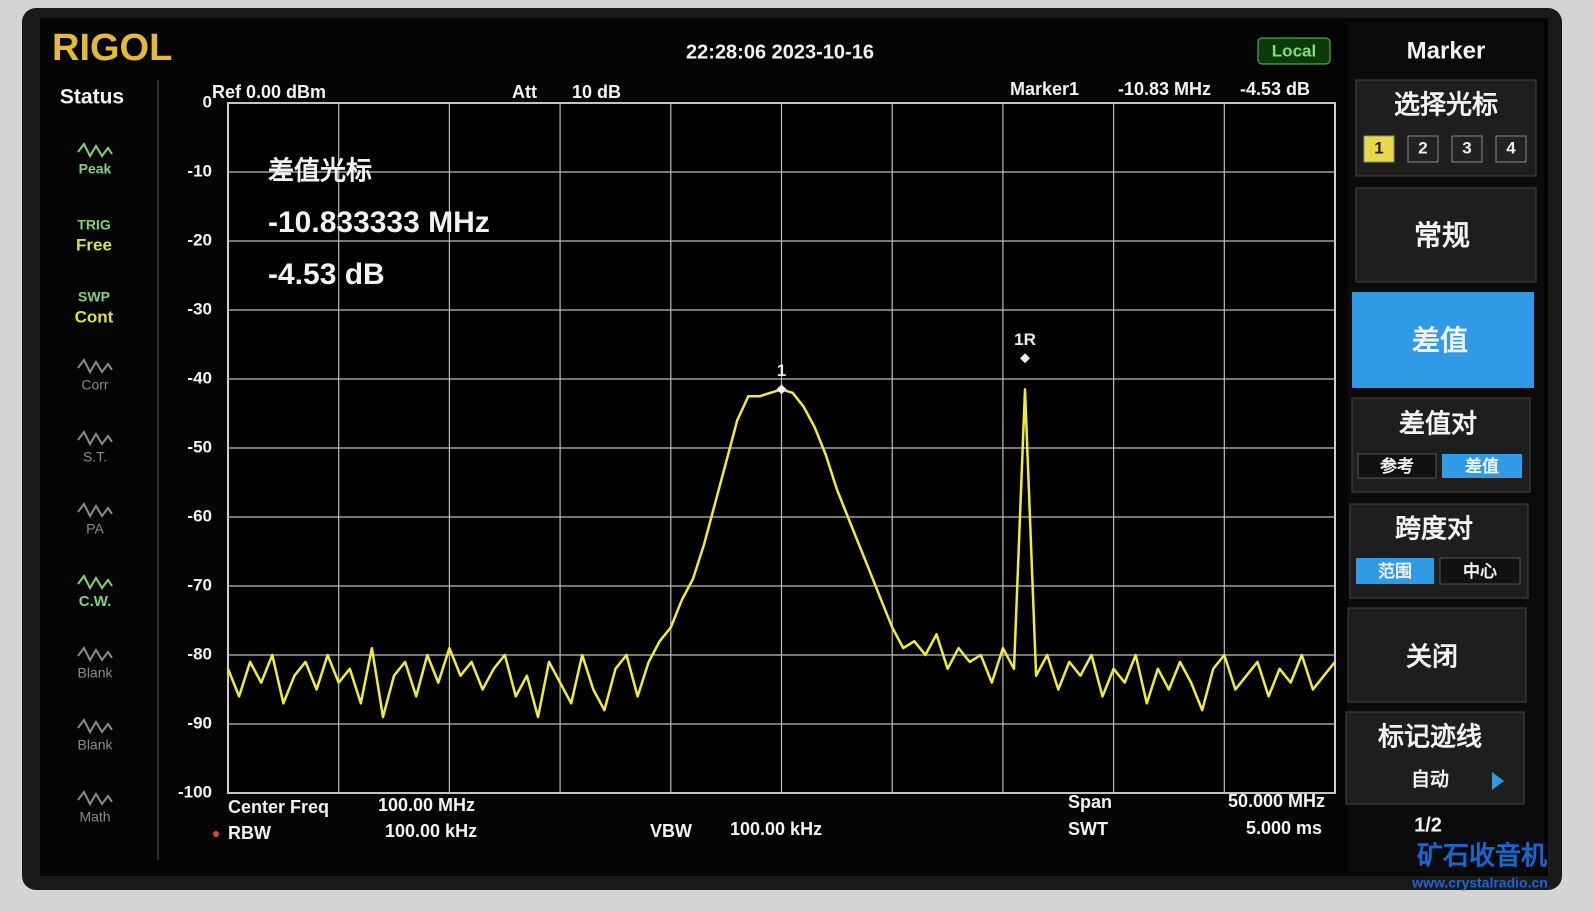 The height and width of the screenshot is (911, 1594). Describe the element at coordinates (1498, 781) in the screenshot. I see `arrow` at that location.